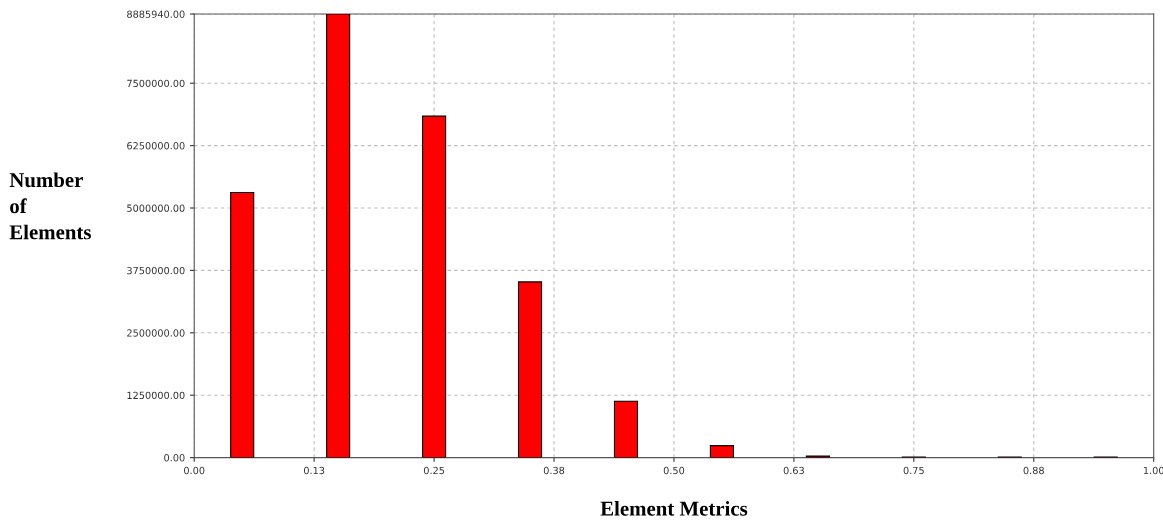 The height and width of the screenshot is (520, 1163). What do you see at coordinates (793, 470) in the screenshot?
I see `x-tick-label: 0.63` at bounding box center [793, 470].